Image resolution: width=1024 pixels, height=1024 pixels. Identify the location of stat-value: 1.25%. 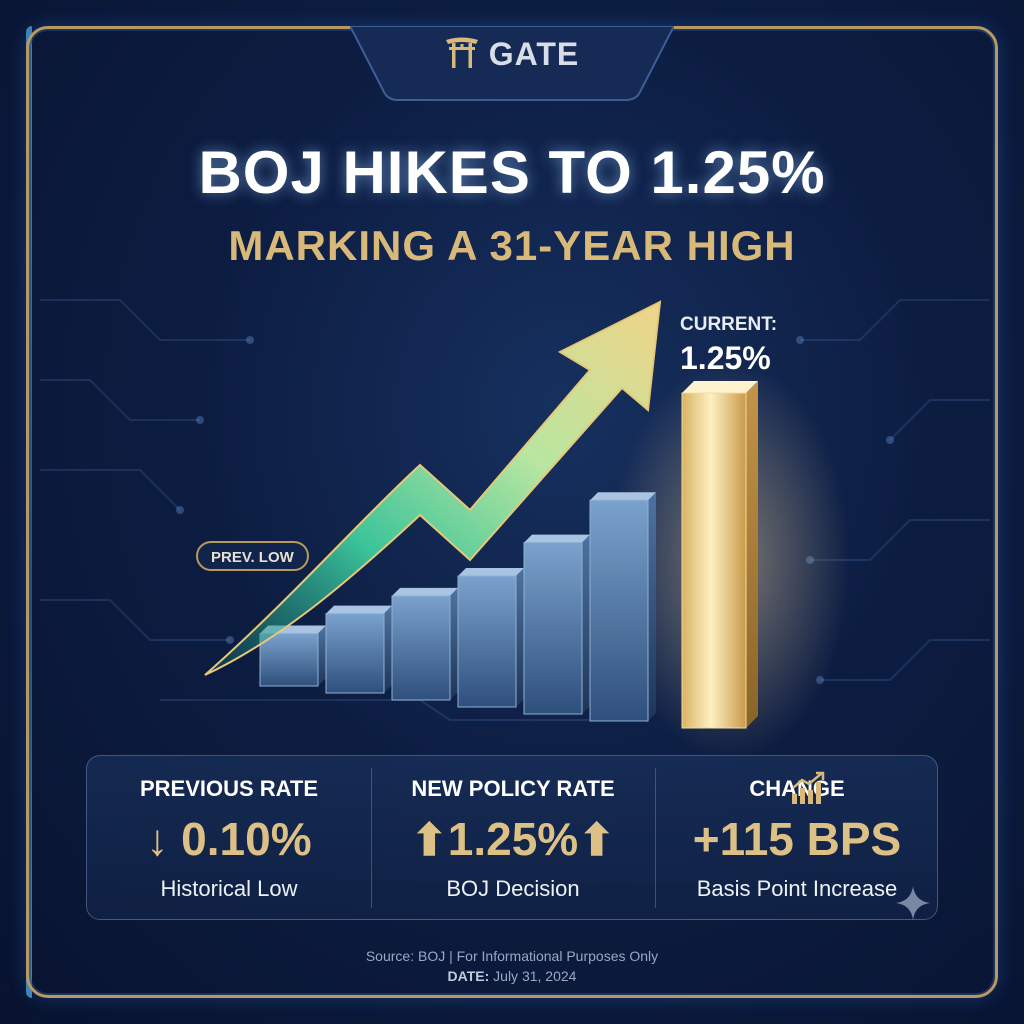
(513, 839).